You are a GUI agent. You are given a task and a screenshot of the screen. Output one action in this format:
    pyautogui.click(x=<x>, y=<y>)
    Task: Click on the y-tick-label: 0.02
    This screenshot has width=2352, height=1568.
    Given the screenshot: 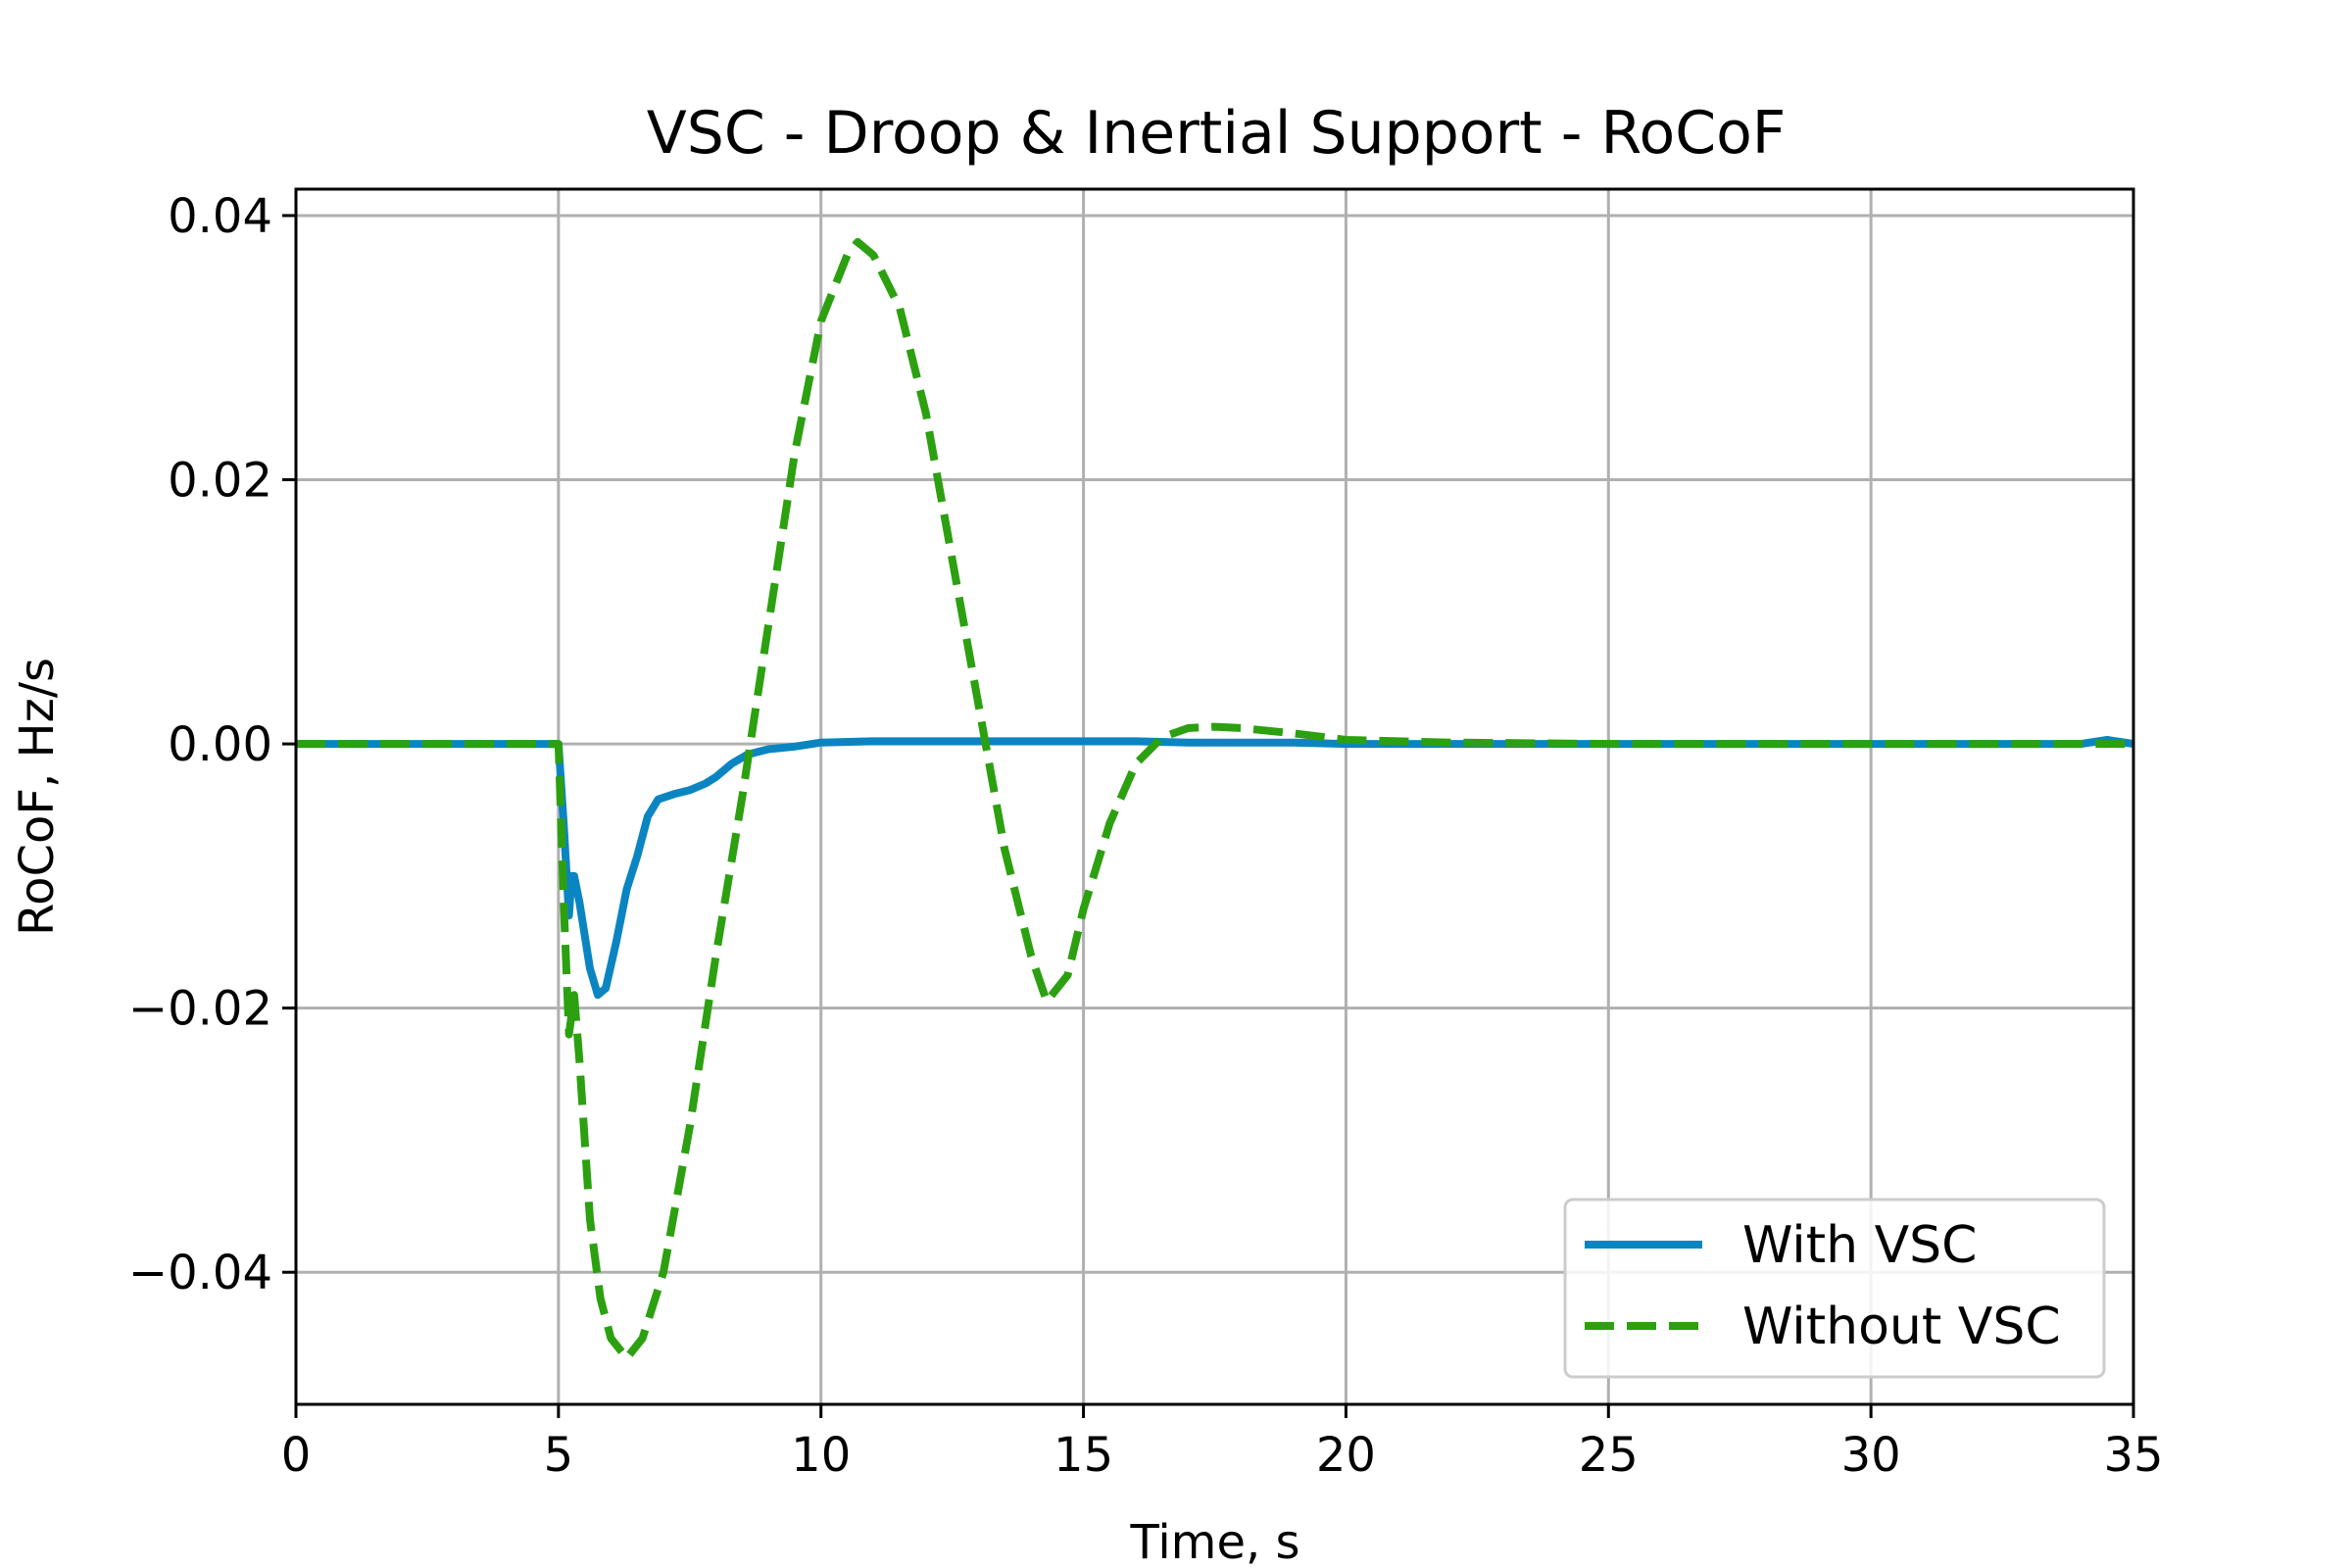 What is the action you would take?
    pyautogui.click(x=220, y=481)
    